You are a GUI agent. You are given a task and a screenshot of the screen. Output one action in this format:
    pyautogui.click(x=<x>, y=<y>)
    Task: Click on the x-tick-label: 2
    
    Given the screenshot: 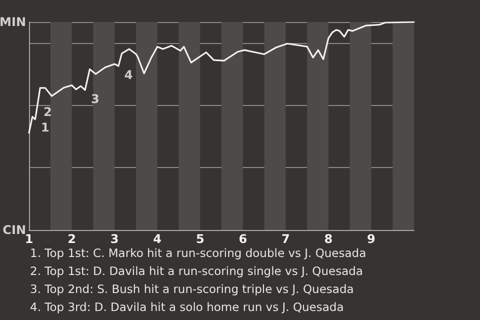 What is the action you would take?
    pyautogui.click(x=72, y=239)
    